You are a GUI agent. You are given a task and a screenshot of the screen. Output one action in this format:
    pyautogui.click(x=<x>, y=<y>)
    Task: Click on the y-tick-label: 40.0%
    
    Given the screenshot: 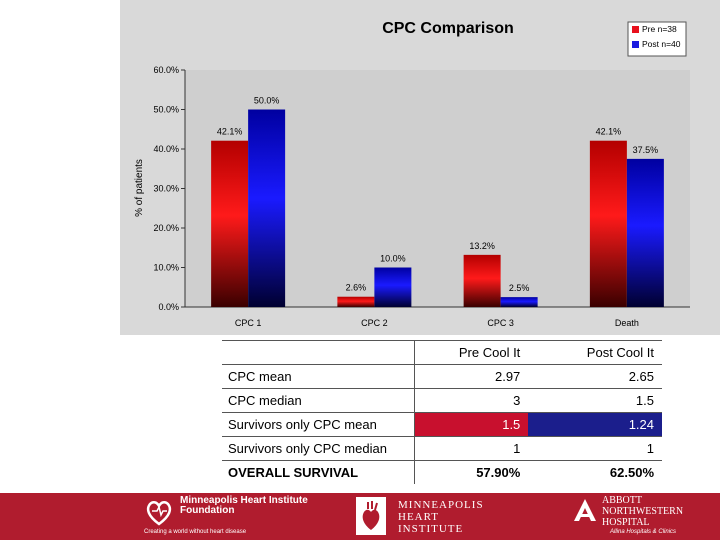 What is the action you would take?
    pyautogui.click(x=166, y=149)
    